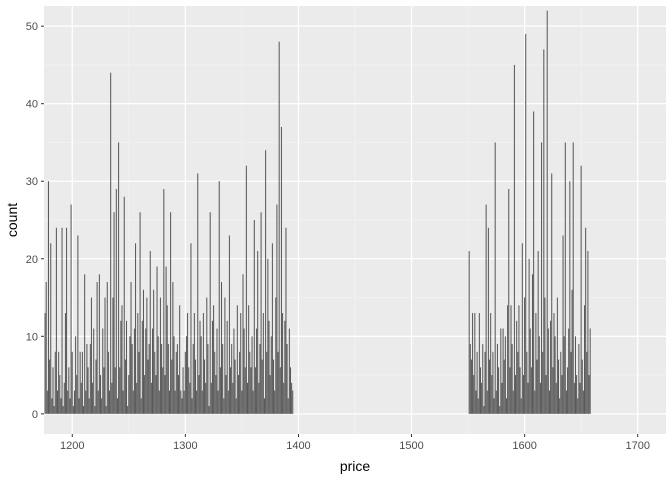  What do you see at coordinates (32, 260) in the screenshot?
I see `y-tick-label: 20` at bounding box center [32, 260].